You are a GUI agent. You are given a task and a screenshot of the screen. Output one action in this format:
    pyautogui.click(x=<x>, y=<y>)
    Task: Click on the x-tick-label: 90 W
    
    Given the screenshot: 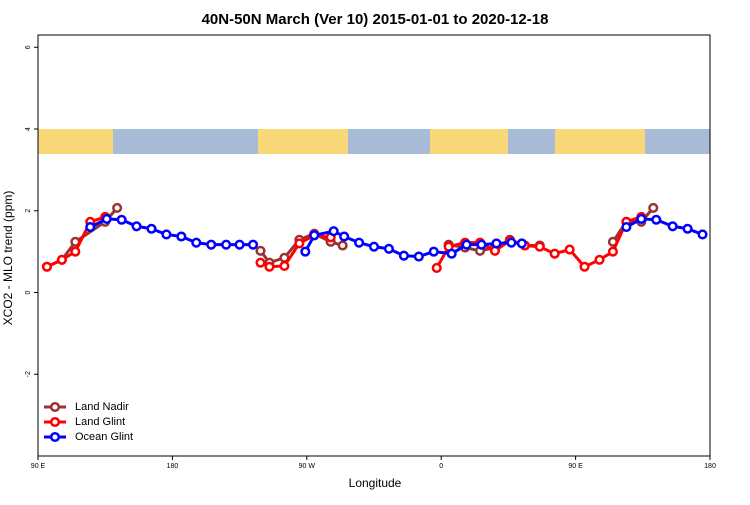 What is the action you would take?
    pyautogui.click(x=307, y=466)
    